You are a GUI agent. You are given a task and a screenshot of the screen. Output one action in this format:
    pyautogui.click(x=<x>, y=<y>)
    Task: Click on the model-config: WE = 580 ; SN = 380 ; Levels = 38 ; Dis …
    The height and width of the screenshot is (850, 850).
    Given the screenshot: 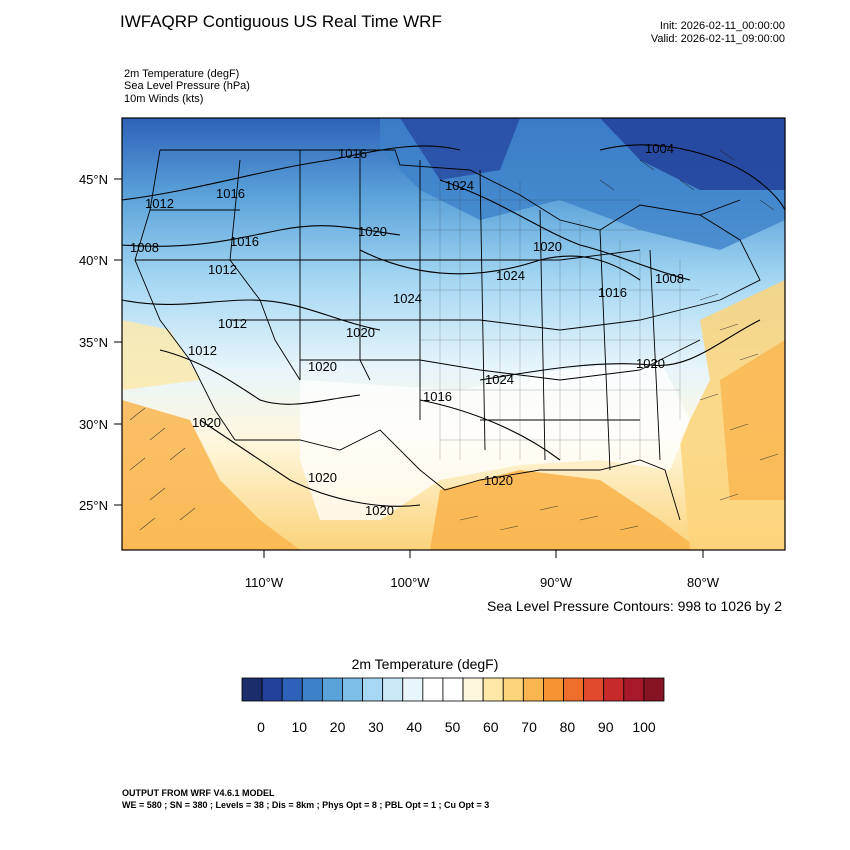 What is the action you would take?
    pyautogui.click(x=306, y=805)
    